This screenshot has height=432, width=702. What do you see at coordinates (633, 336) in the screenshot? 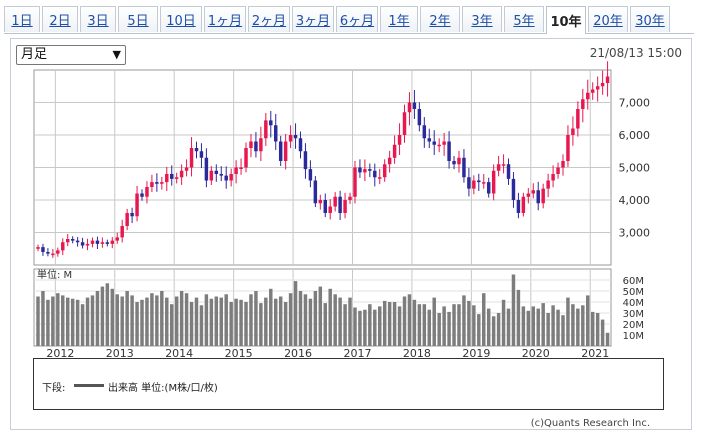
I see `volume-tick-label: 10M` at bounding box center [633, 336].